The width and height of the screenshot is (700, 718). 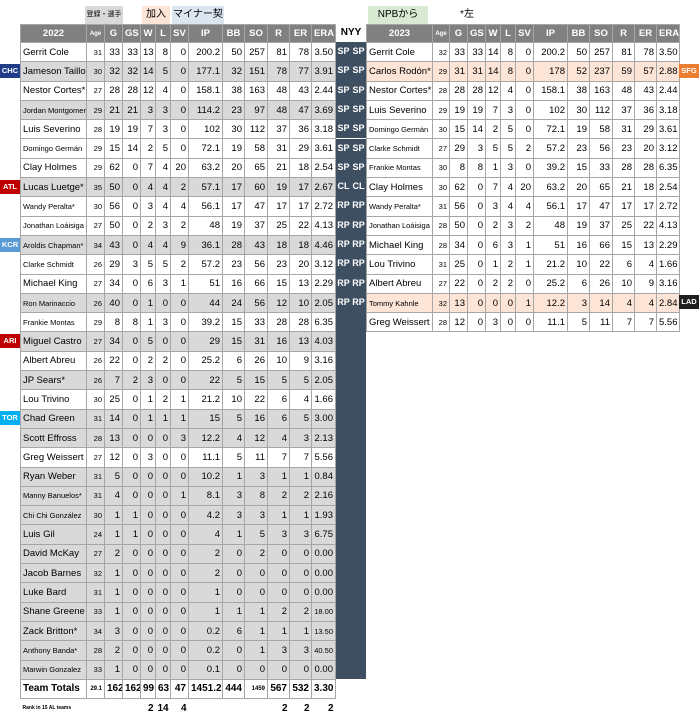 I want to click on stat-g: 2, so click(x=113, y=650).